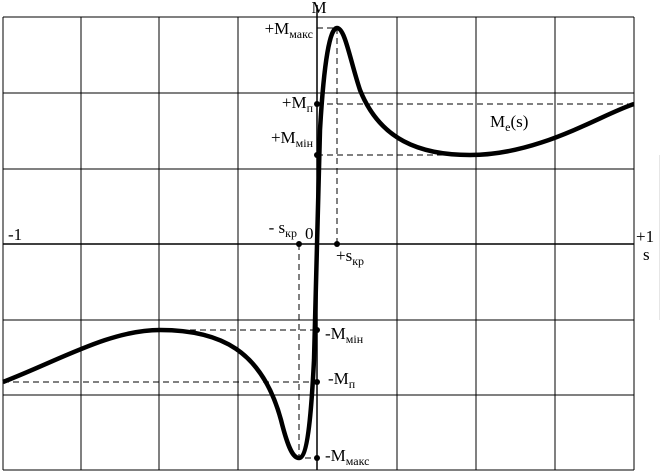 Image resolution: width=660 pixels, height=473 pixels. I want to click on x-axis-label: s, so click(646, 254).